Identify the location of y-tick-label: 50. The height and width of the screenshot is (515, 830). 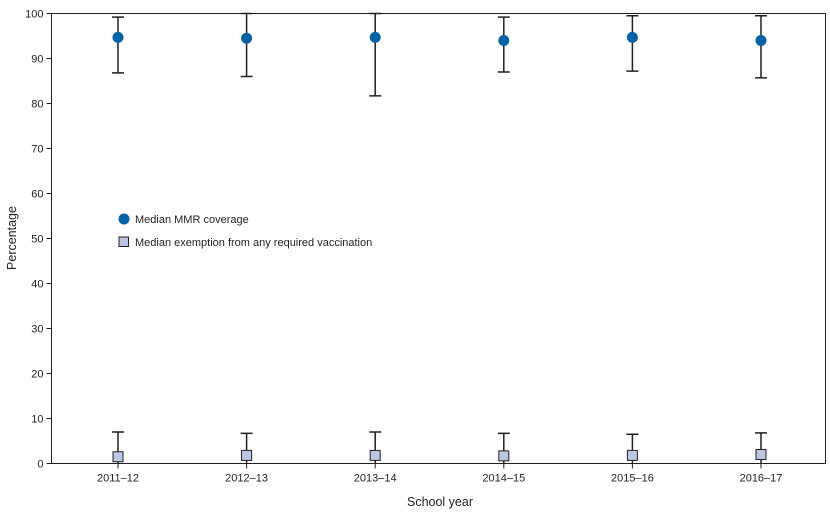
(37, 240).